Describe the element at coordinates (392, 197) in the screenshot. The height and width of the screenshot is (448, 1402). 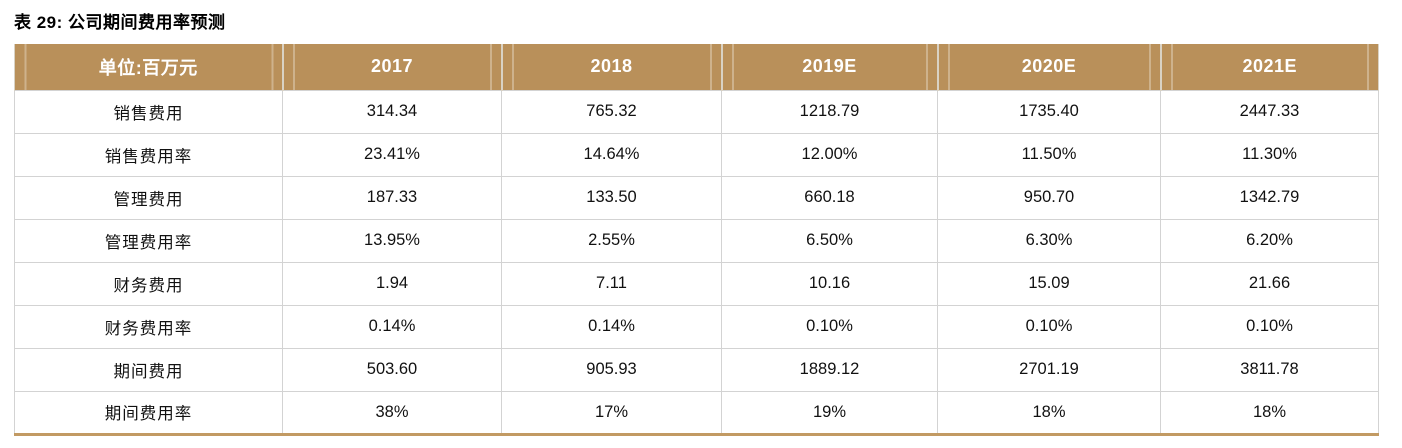
I see `value-cell: 187.33` at that location.